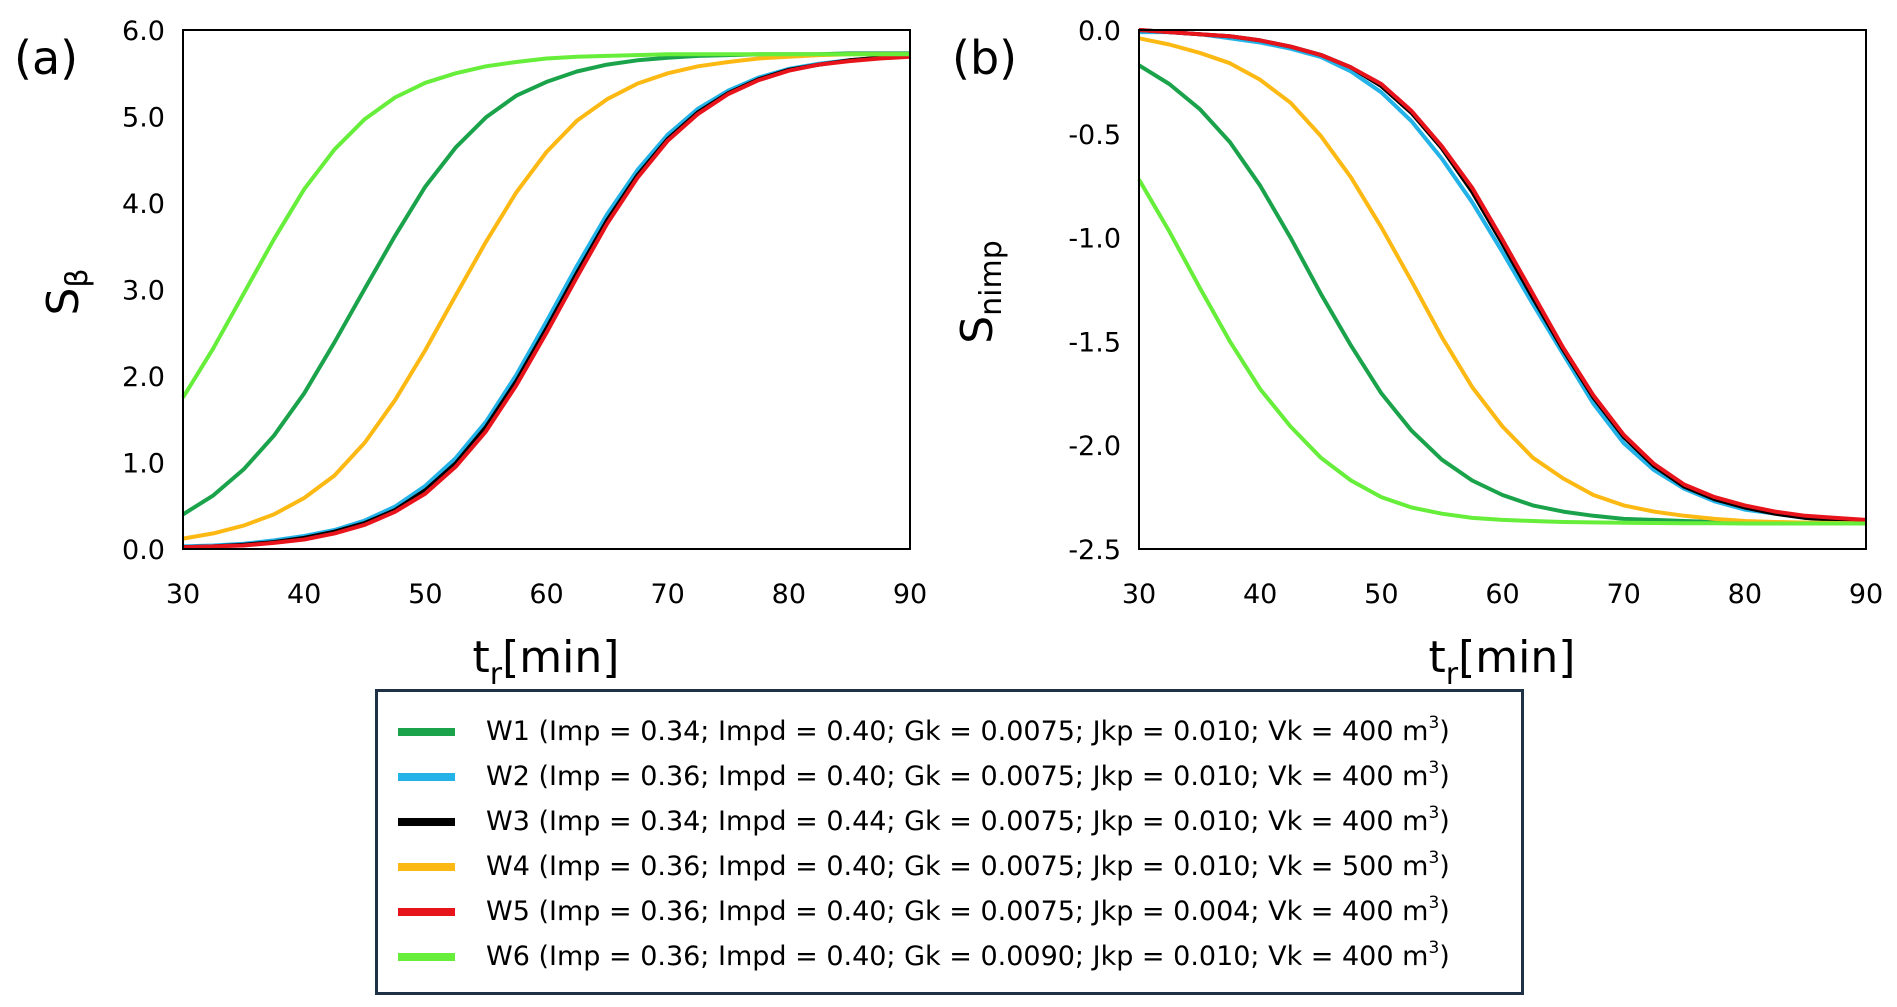  I want to click on panel-a-y-tick-label: 3.0, so click(143, 291).